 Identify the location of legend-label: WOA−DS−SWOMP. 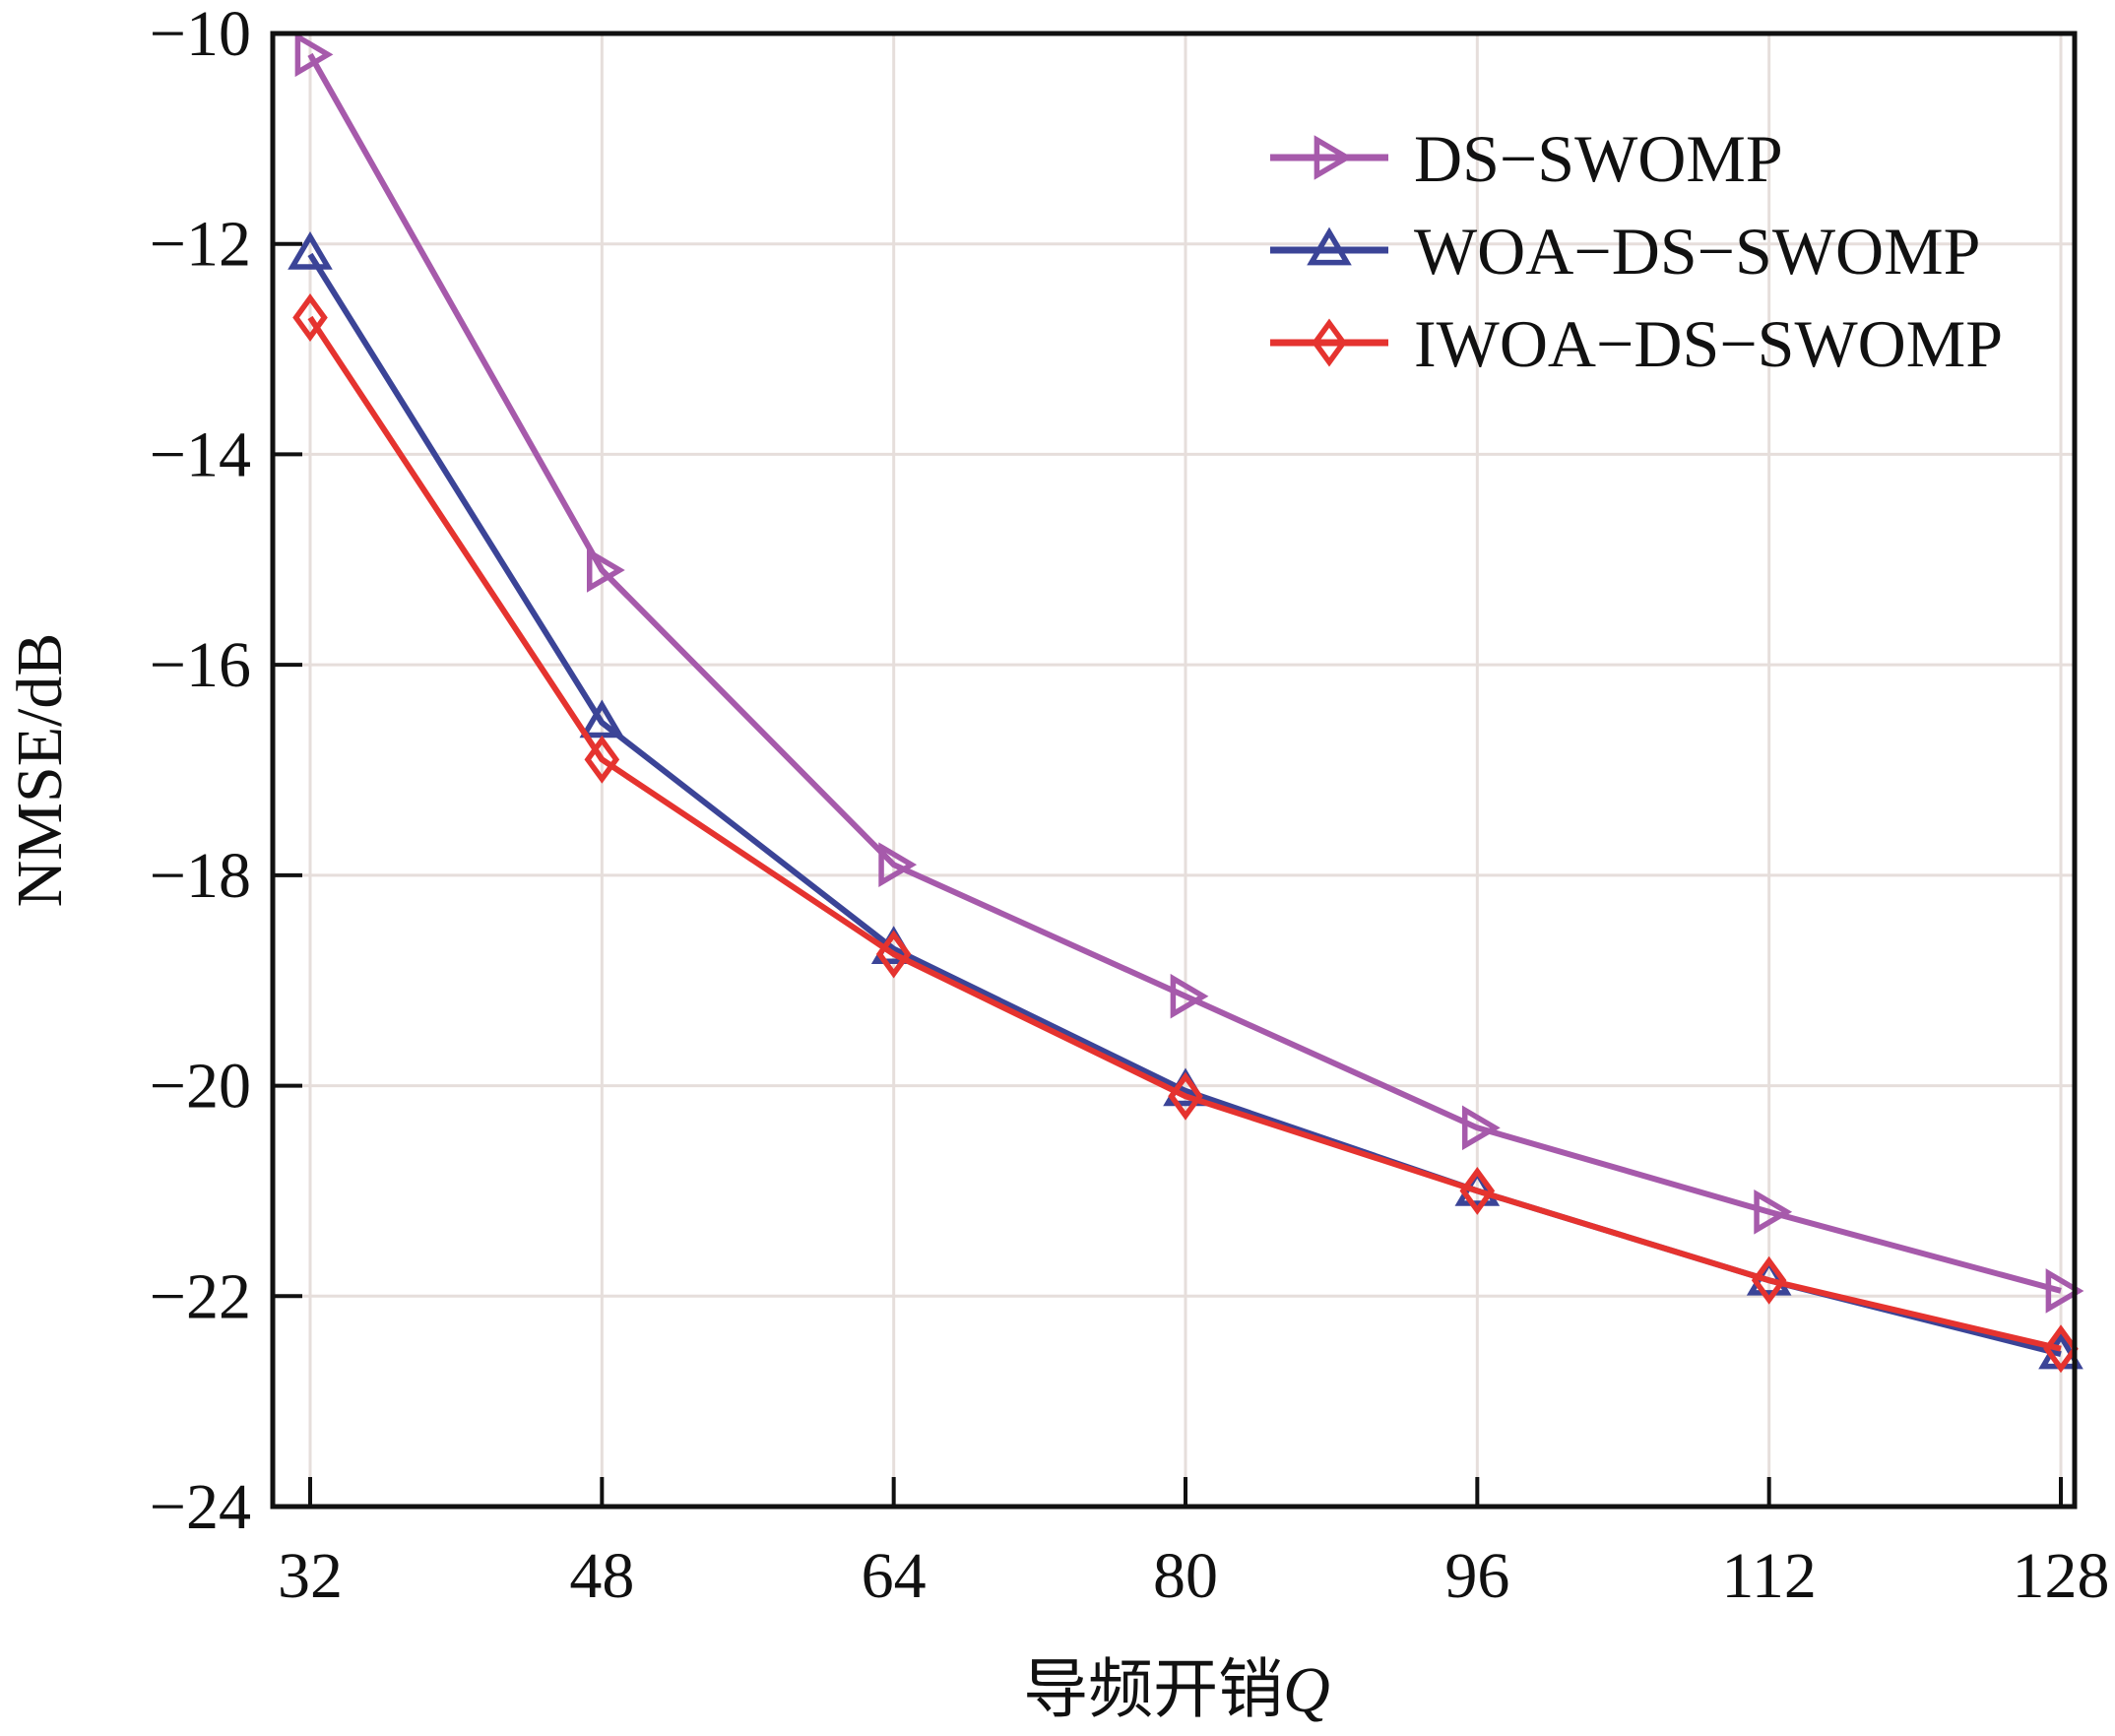
(1697, 252).